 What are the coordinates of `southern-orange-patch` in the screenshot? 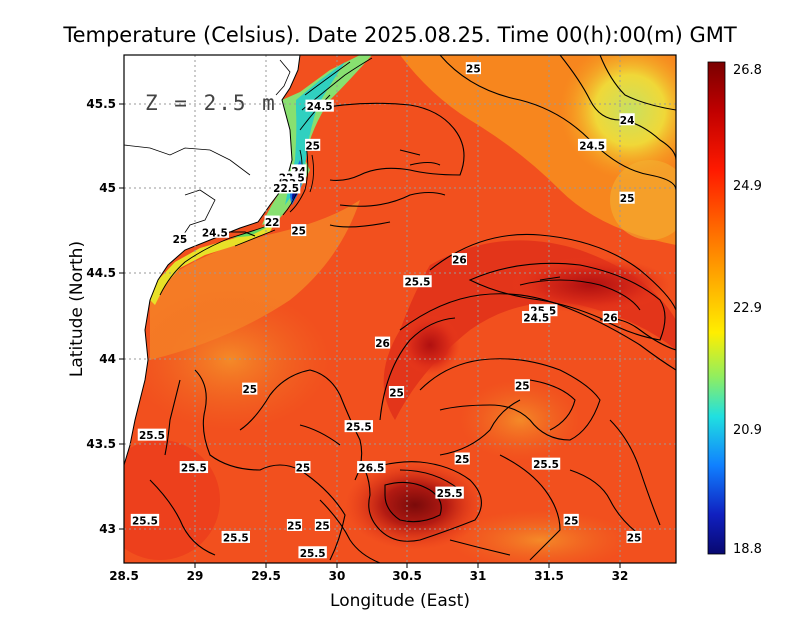 It's located at (540, 536).